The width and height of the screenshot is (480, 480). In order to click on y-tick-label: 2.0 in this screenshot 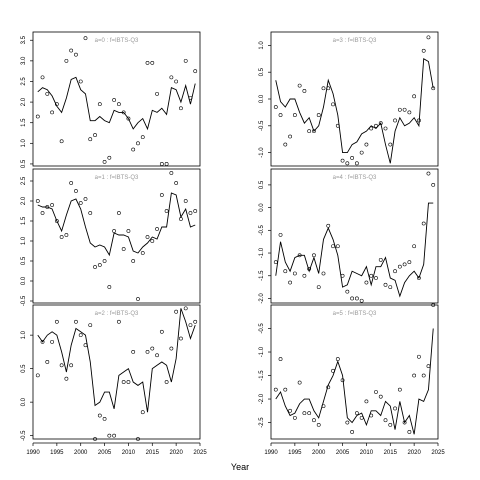, I will do `click(24, 101)`.